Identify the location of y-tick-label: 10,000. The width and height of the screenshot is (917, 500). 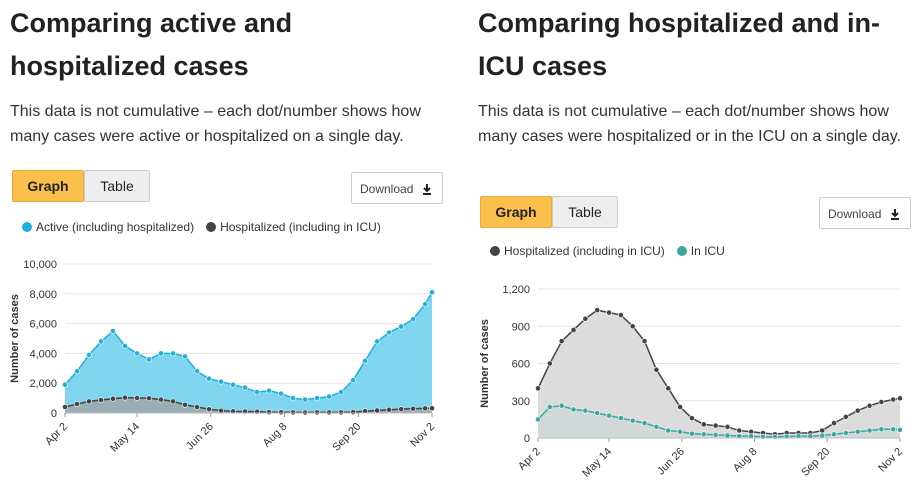
(40, 265).